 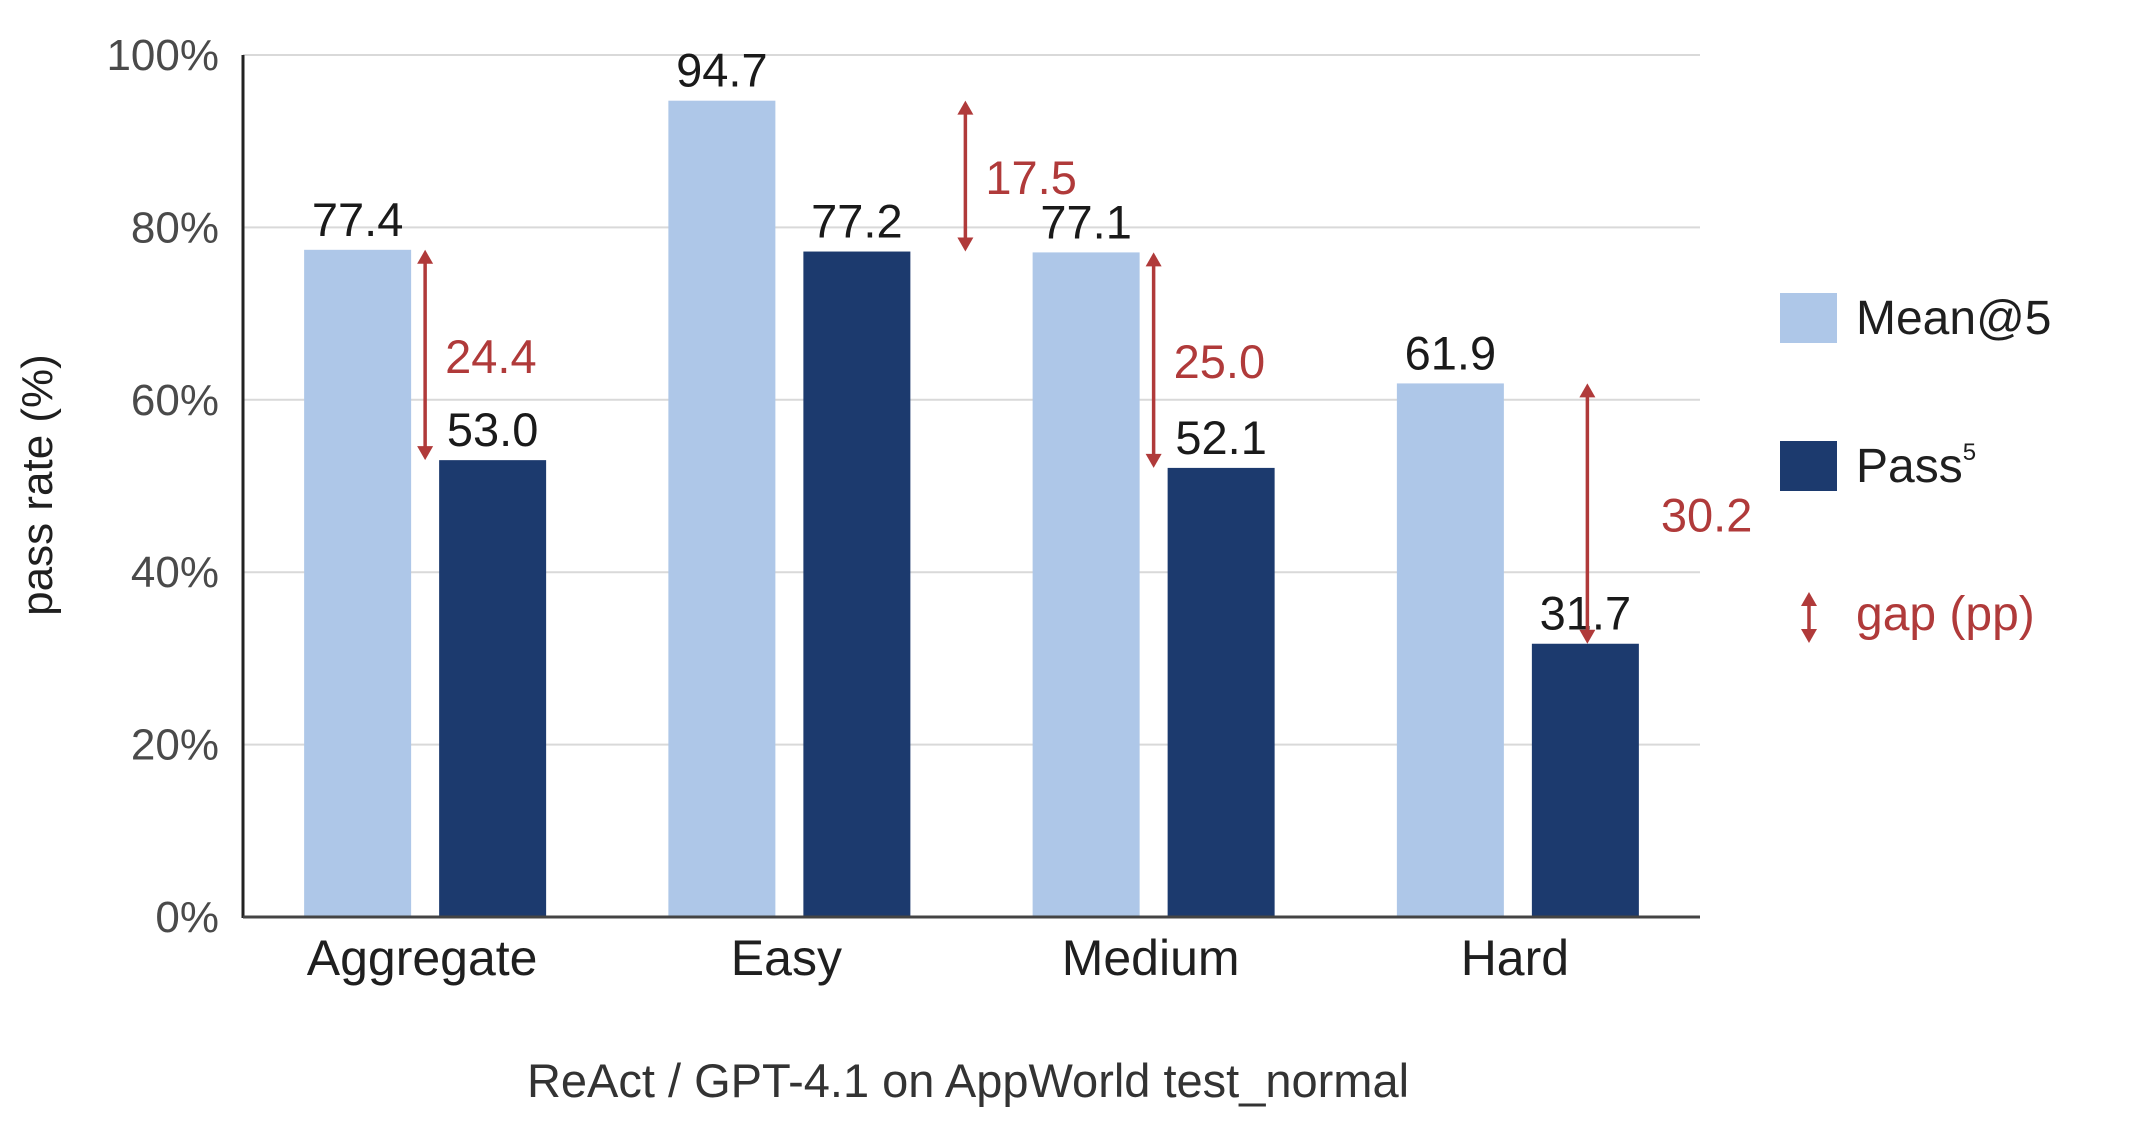 What do you see at coordinates (721, 70) in the screenshot?
I see `value-label-mean5: 94.7` at bounding box center [721, 70].